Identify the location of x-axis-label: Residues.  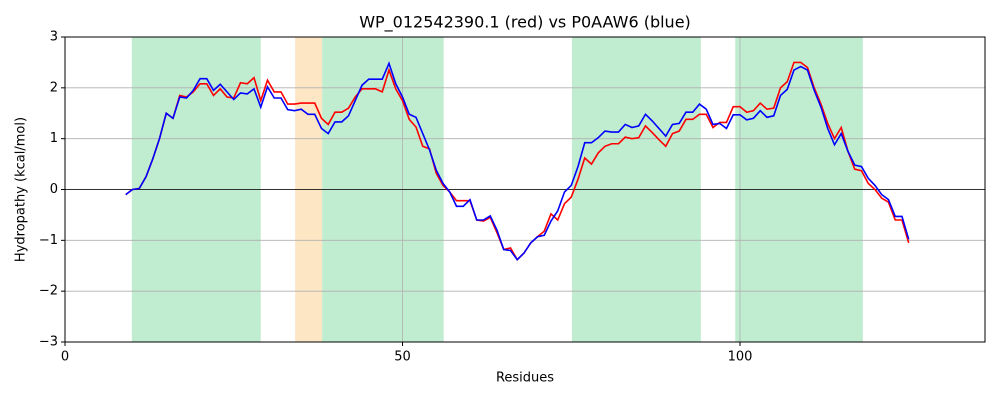
(525, 378).